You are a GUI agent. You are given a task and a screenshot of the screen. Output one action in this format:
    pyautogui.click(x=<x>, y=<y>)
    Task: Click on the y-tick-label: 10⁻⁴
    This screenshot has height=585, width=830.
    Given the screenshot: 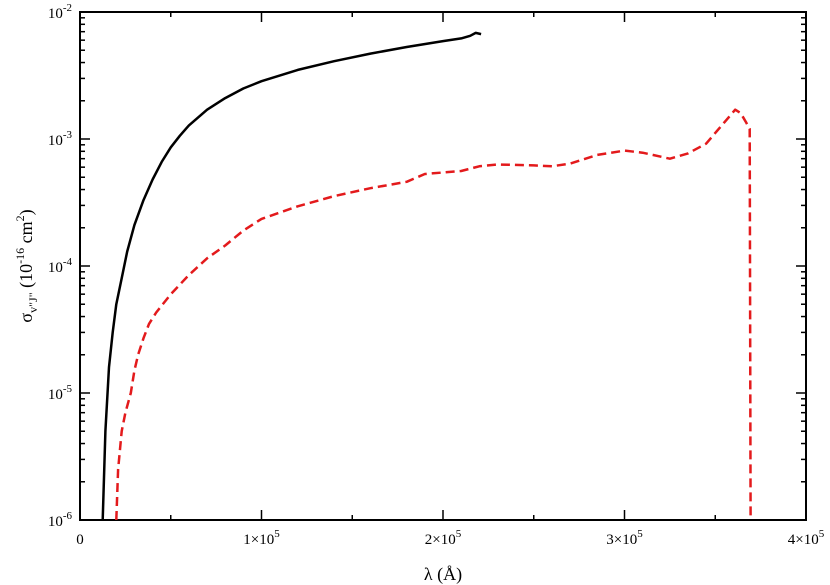 What is the action you would take?
    pyautogui.click(x=60, y=266)
    